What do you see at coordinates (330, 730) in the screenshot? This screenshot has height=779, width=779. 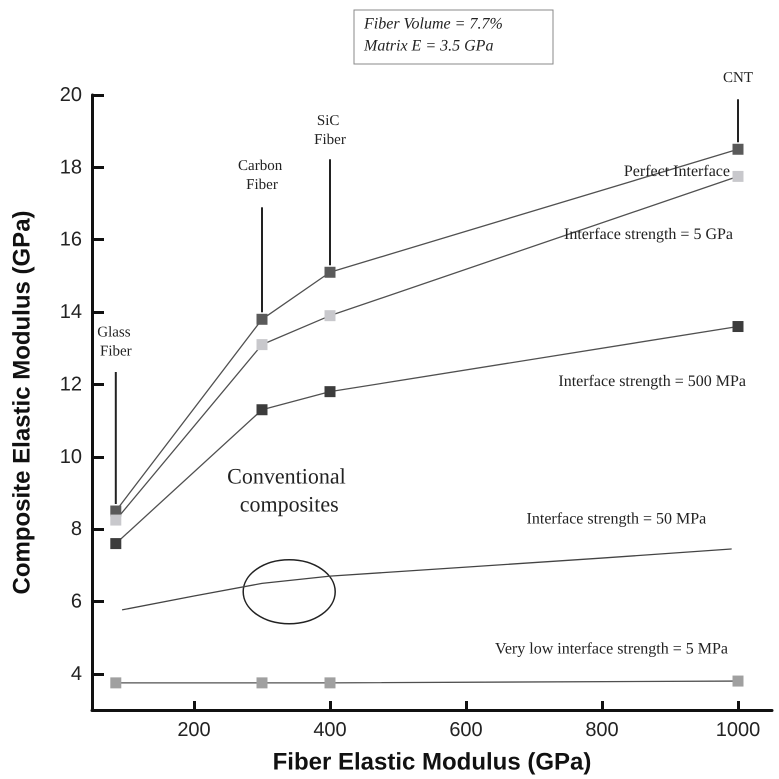 I see `x-tick-label: 400` at bounding box center [330, 730].